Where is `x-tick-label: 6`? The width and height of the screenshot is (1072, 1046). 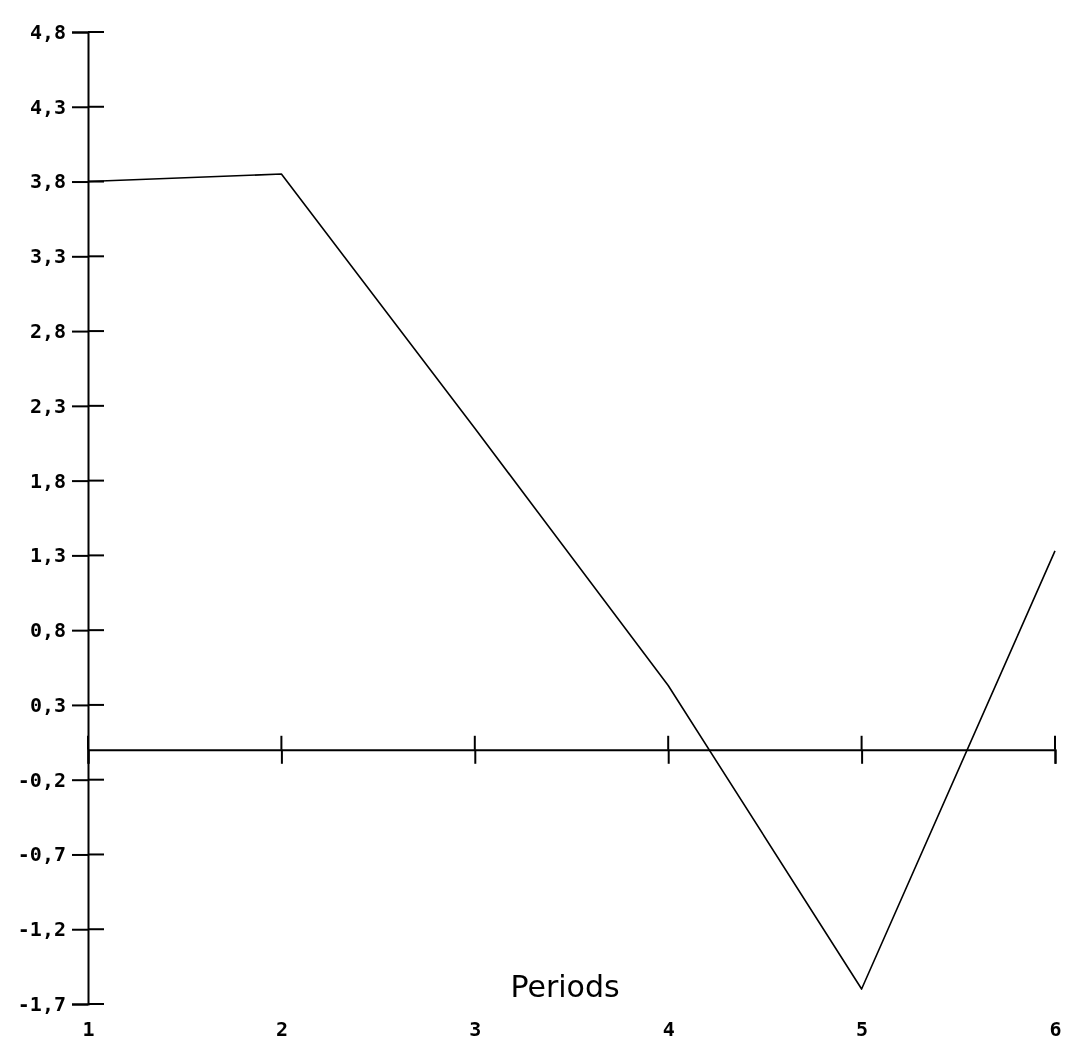
x-tick-label: 6 is located at coordinates (1055, 1029).